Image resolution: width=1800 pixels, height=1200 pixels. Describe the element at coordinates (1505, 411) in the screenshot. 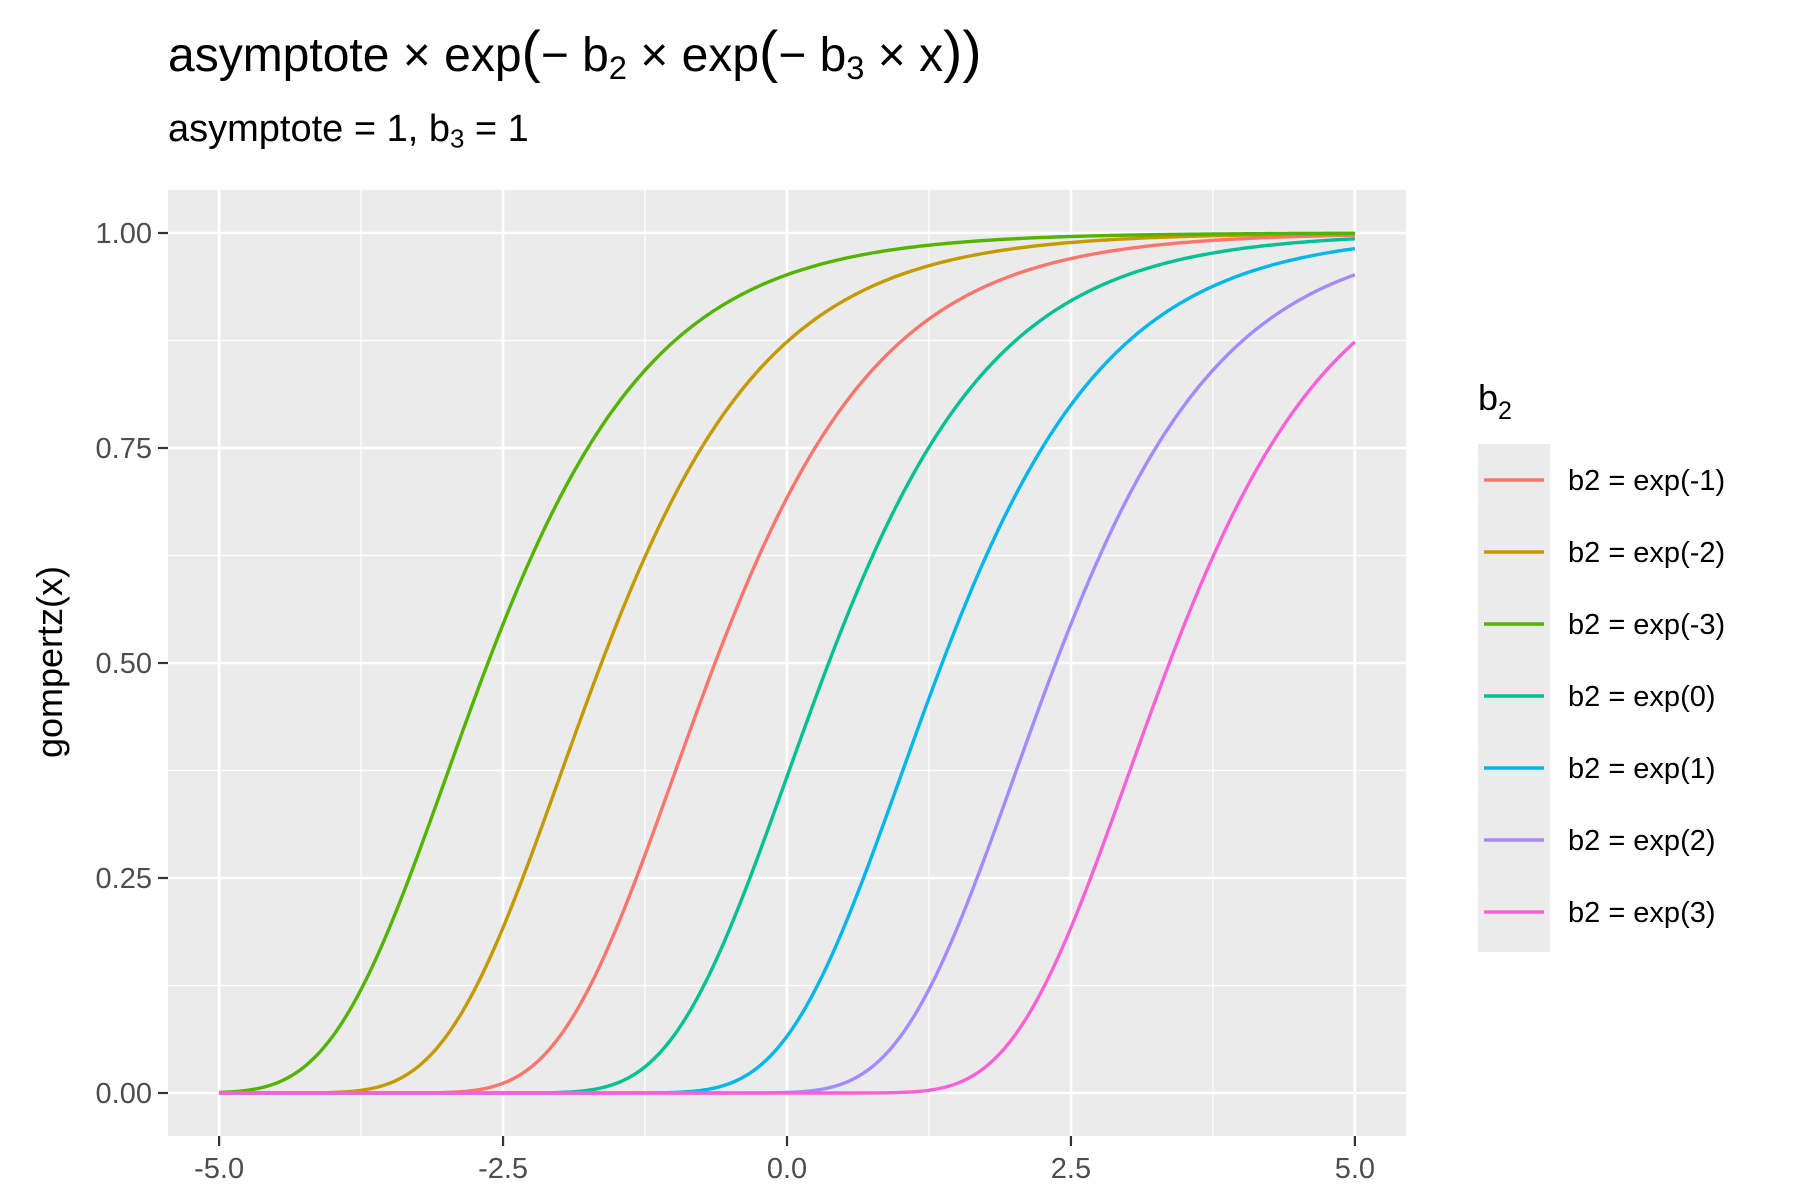

I see `legend-title-sub: 2` at that location.